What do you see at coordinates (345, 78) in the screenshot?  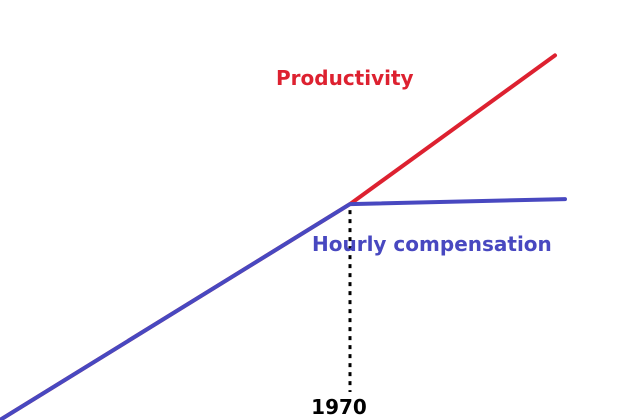 I see `series-label-productivity: Productivity` at bounding box center [345, 78].